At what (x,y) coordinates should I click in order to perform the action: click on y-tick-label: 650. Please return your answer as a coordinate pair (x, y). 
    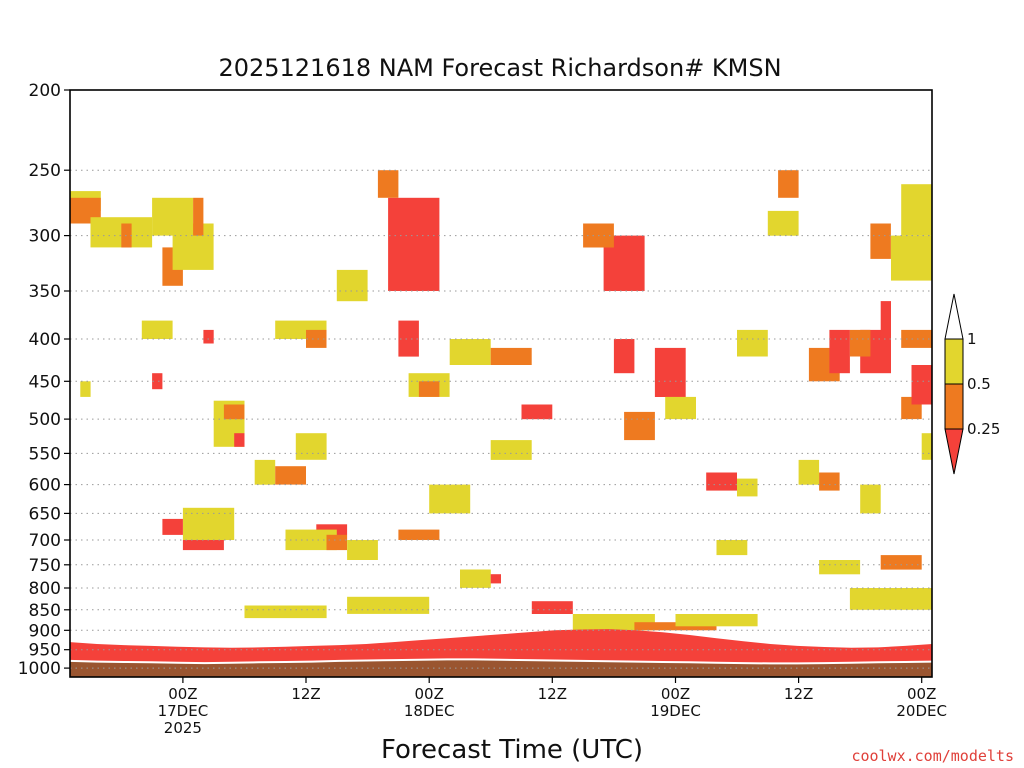
    Looking at the image, I should click on (45, 514).